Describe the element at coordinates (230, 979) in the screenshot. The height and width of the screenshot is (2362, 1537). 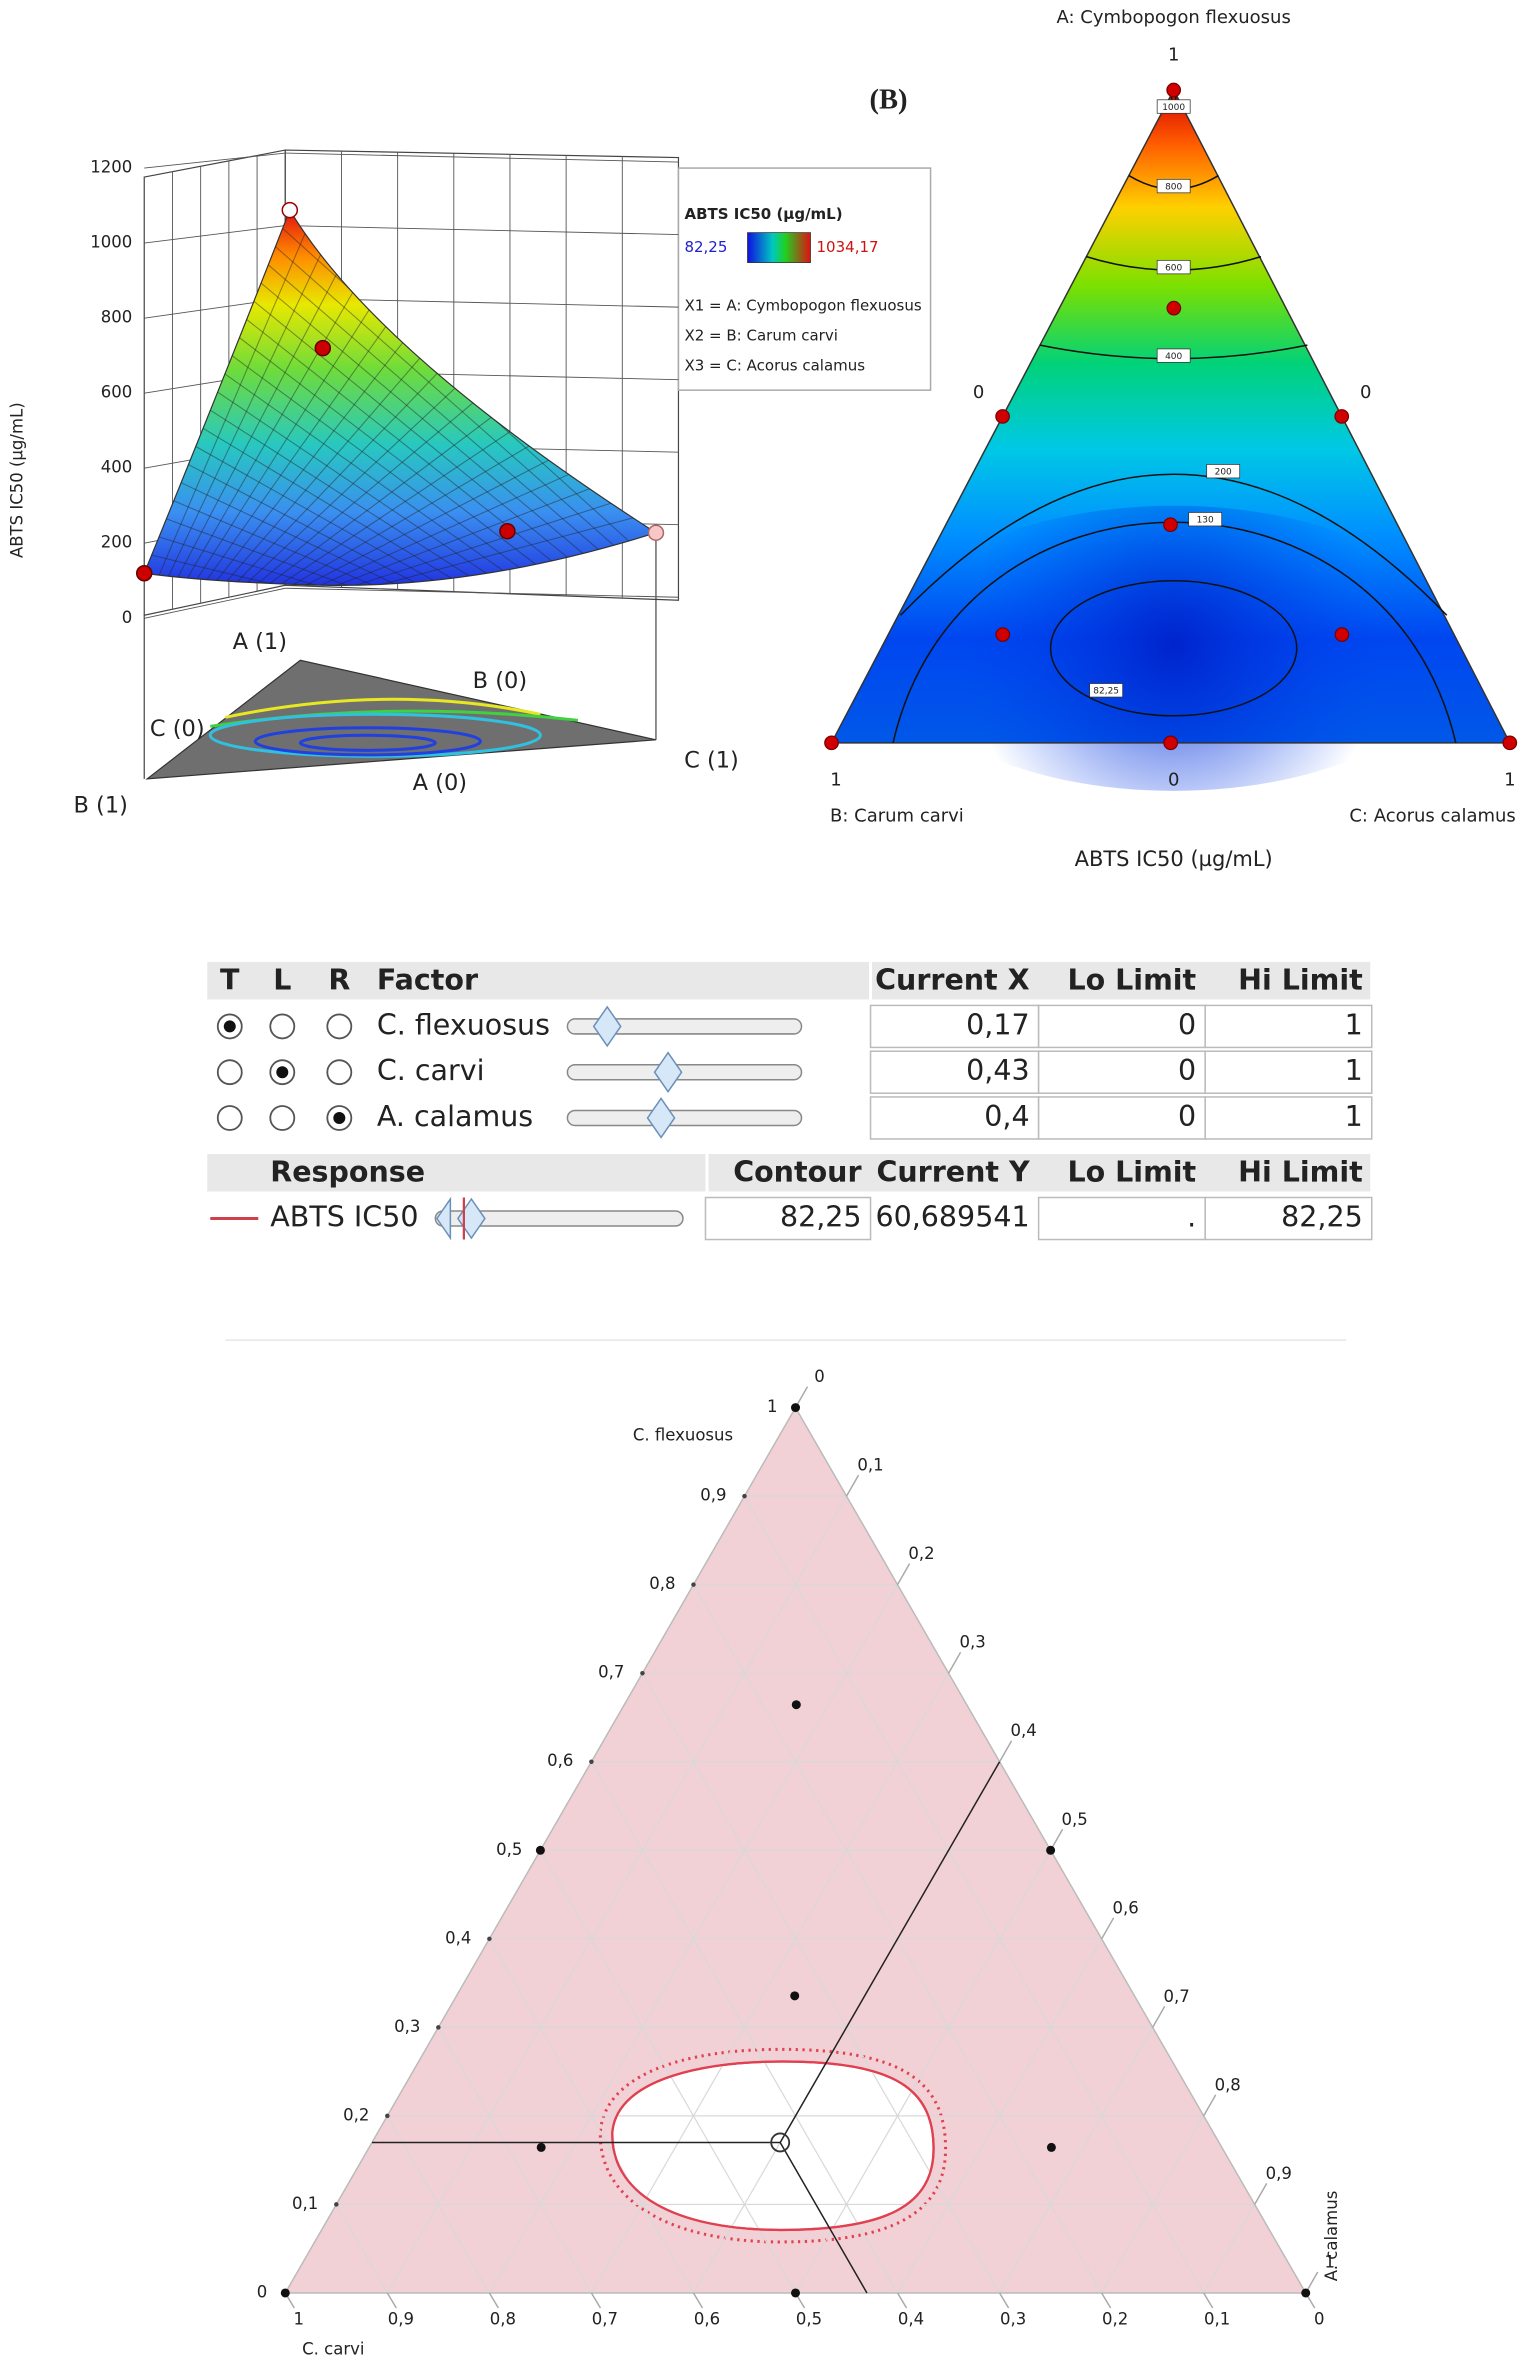
I see `column-header: T` at that location.